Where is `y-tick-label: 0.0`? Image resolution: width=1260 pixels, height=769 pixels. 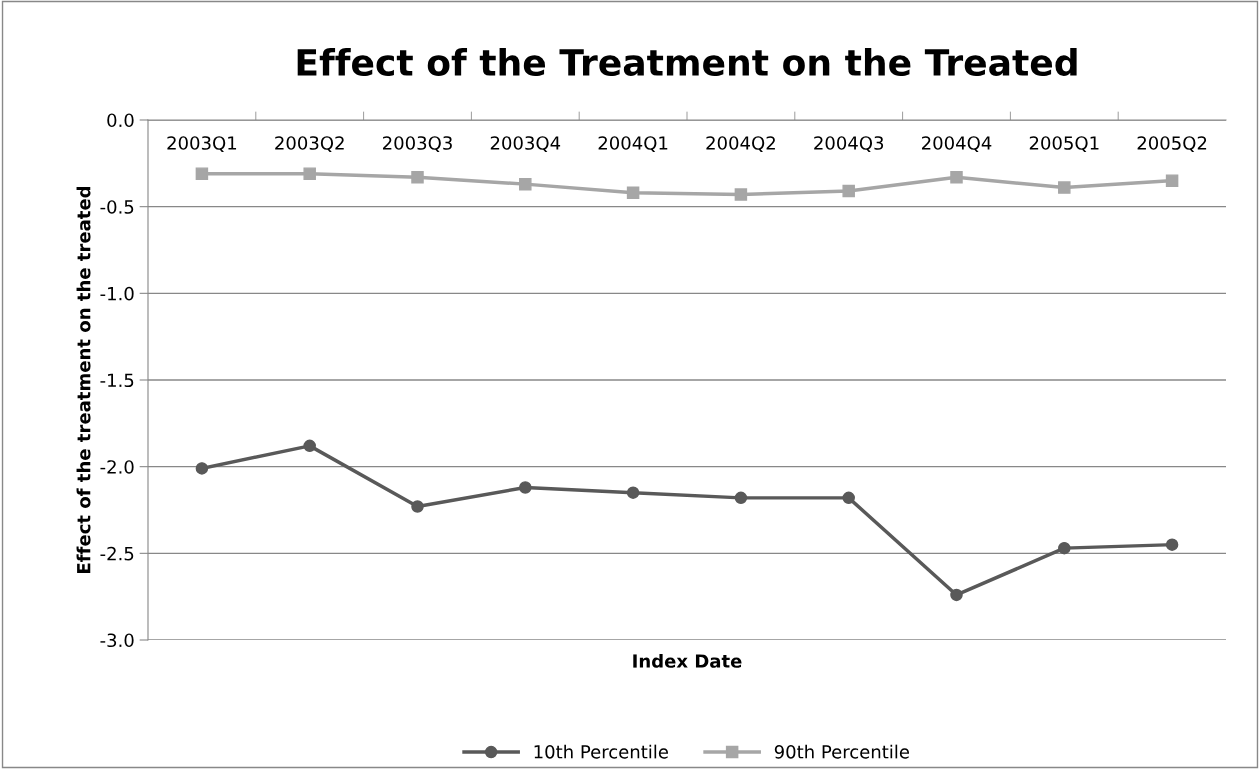
y-tick-label: 0.0 is located at coordinates (120, 120).